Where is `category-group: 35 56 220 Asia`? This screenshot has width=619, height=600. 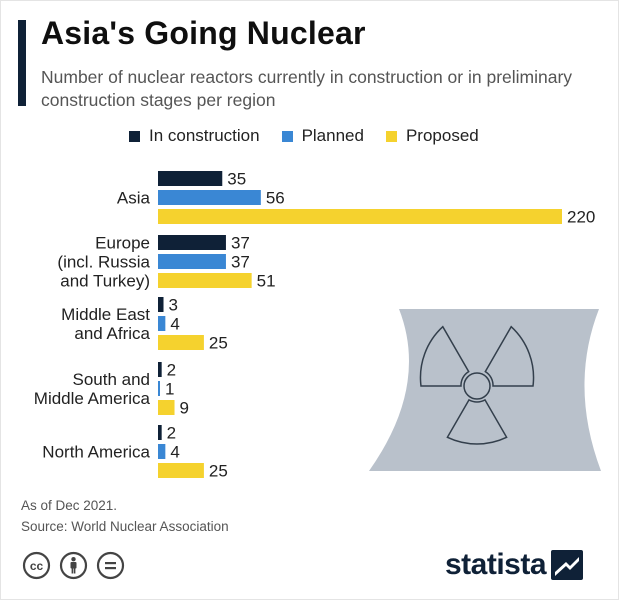 category-group: 35 56 220 Asia is located at coordinates (356, 198).